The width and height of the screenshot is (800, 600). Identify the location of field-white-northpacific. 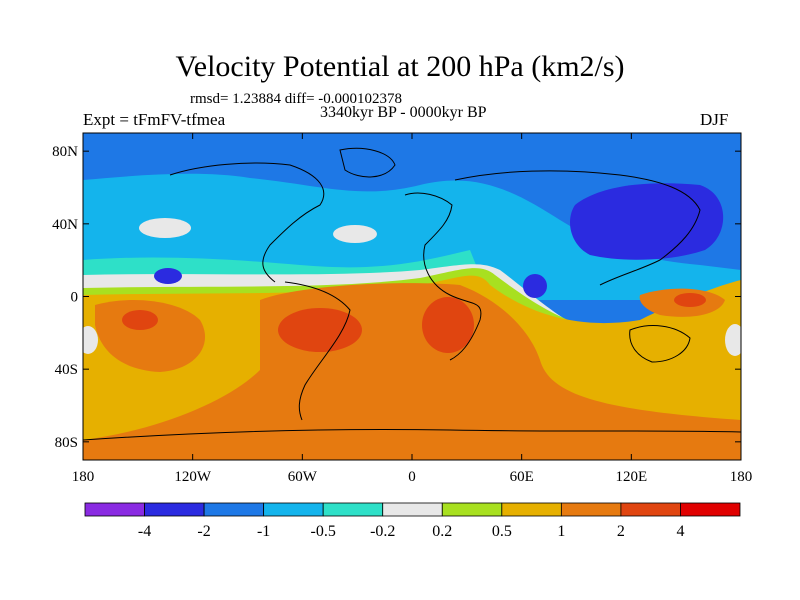
(165, 228).